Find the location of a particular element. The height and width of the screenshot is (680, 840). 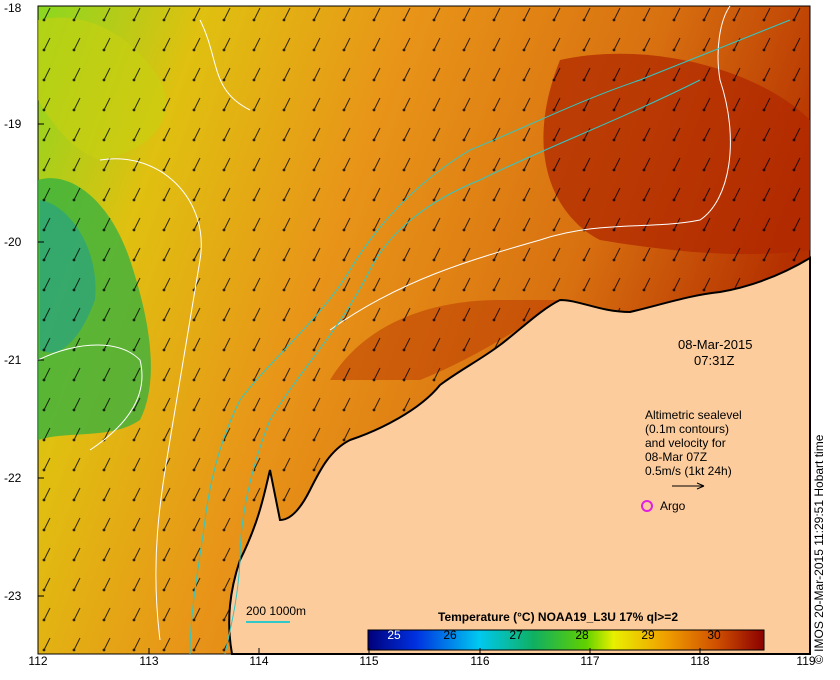

x-tick-label: 117 is located at coordinates (590, 661).